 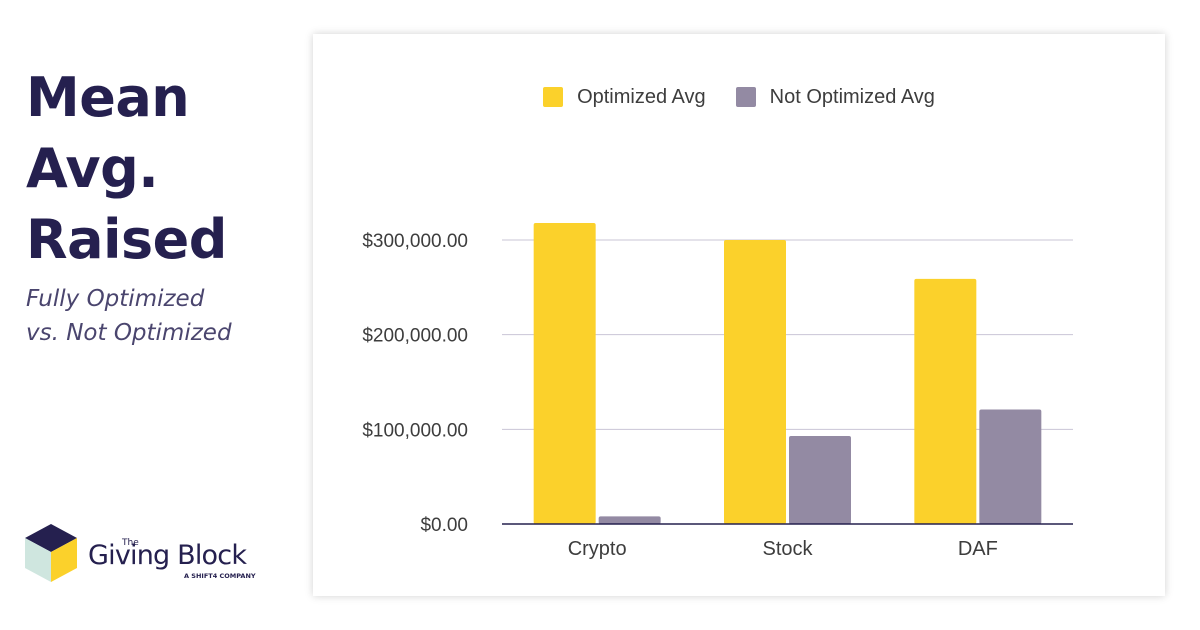 What do you see at coordinates (978, 549) in the screenshot?
I see `x-tick-label: DAF` at bounding box center [978, 549].